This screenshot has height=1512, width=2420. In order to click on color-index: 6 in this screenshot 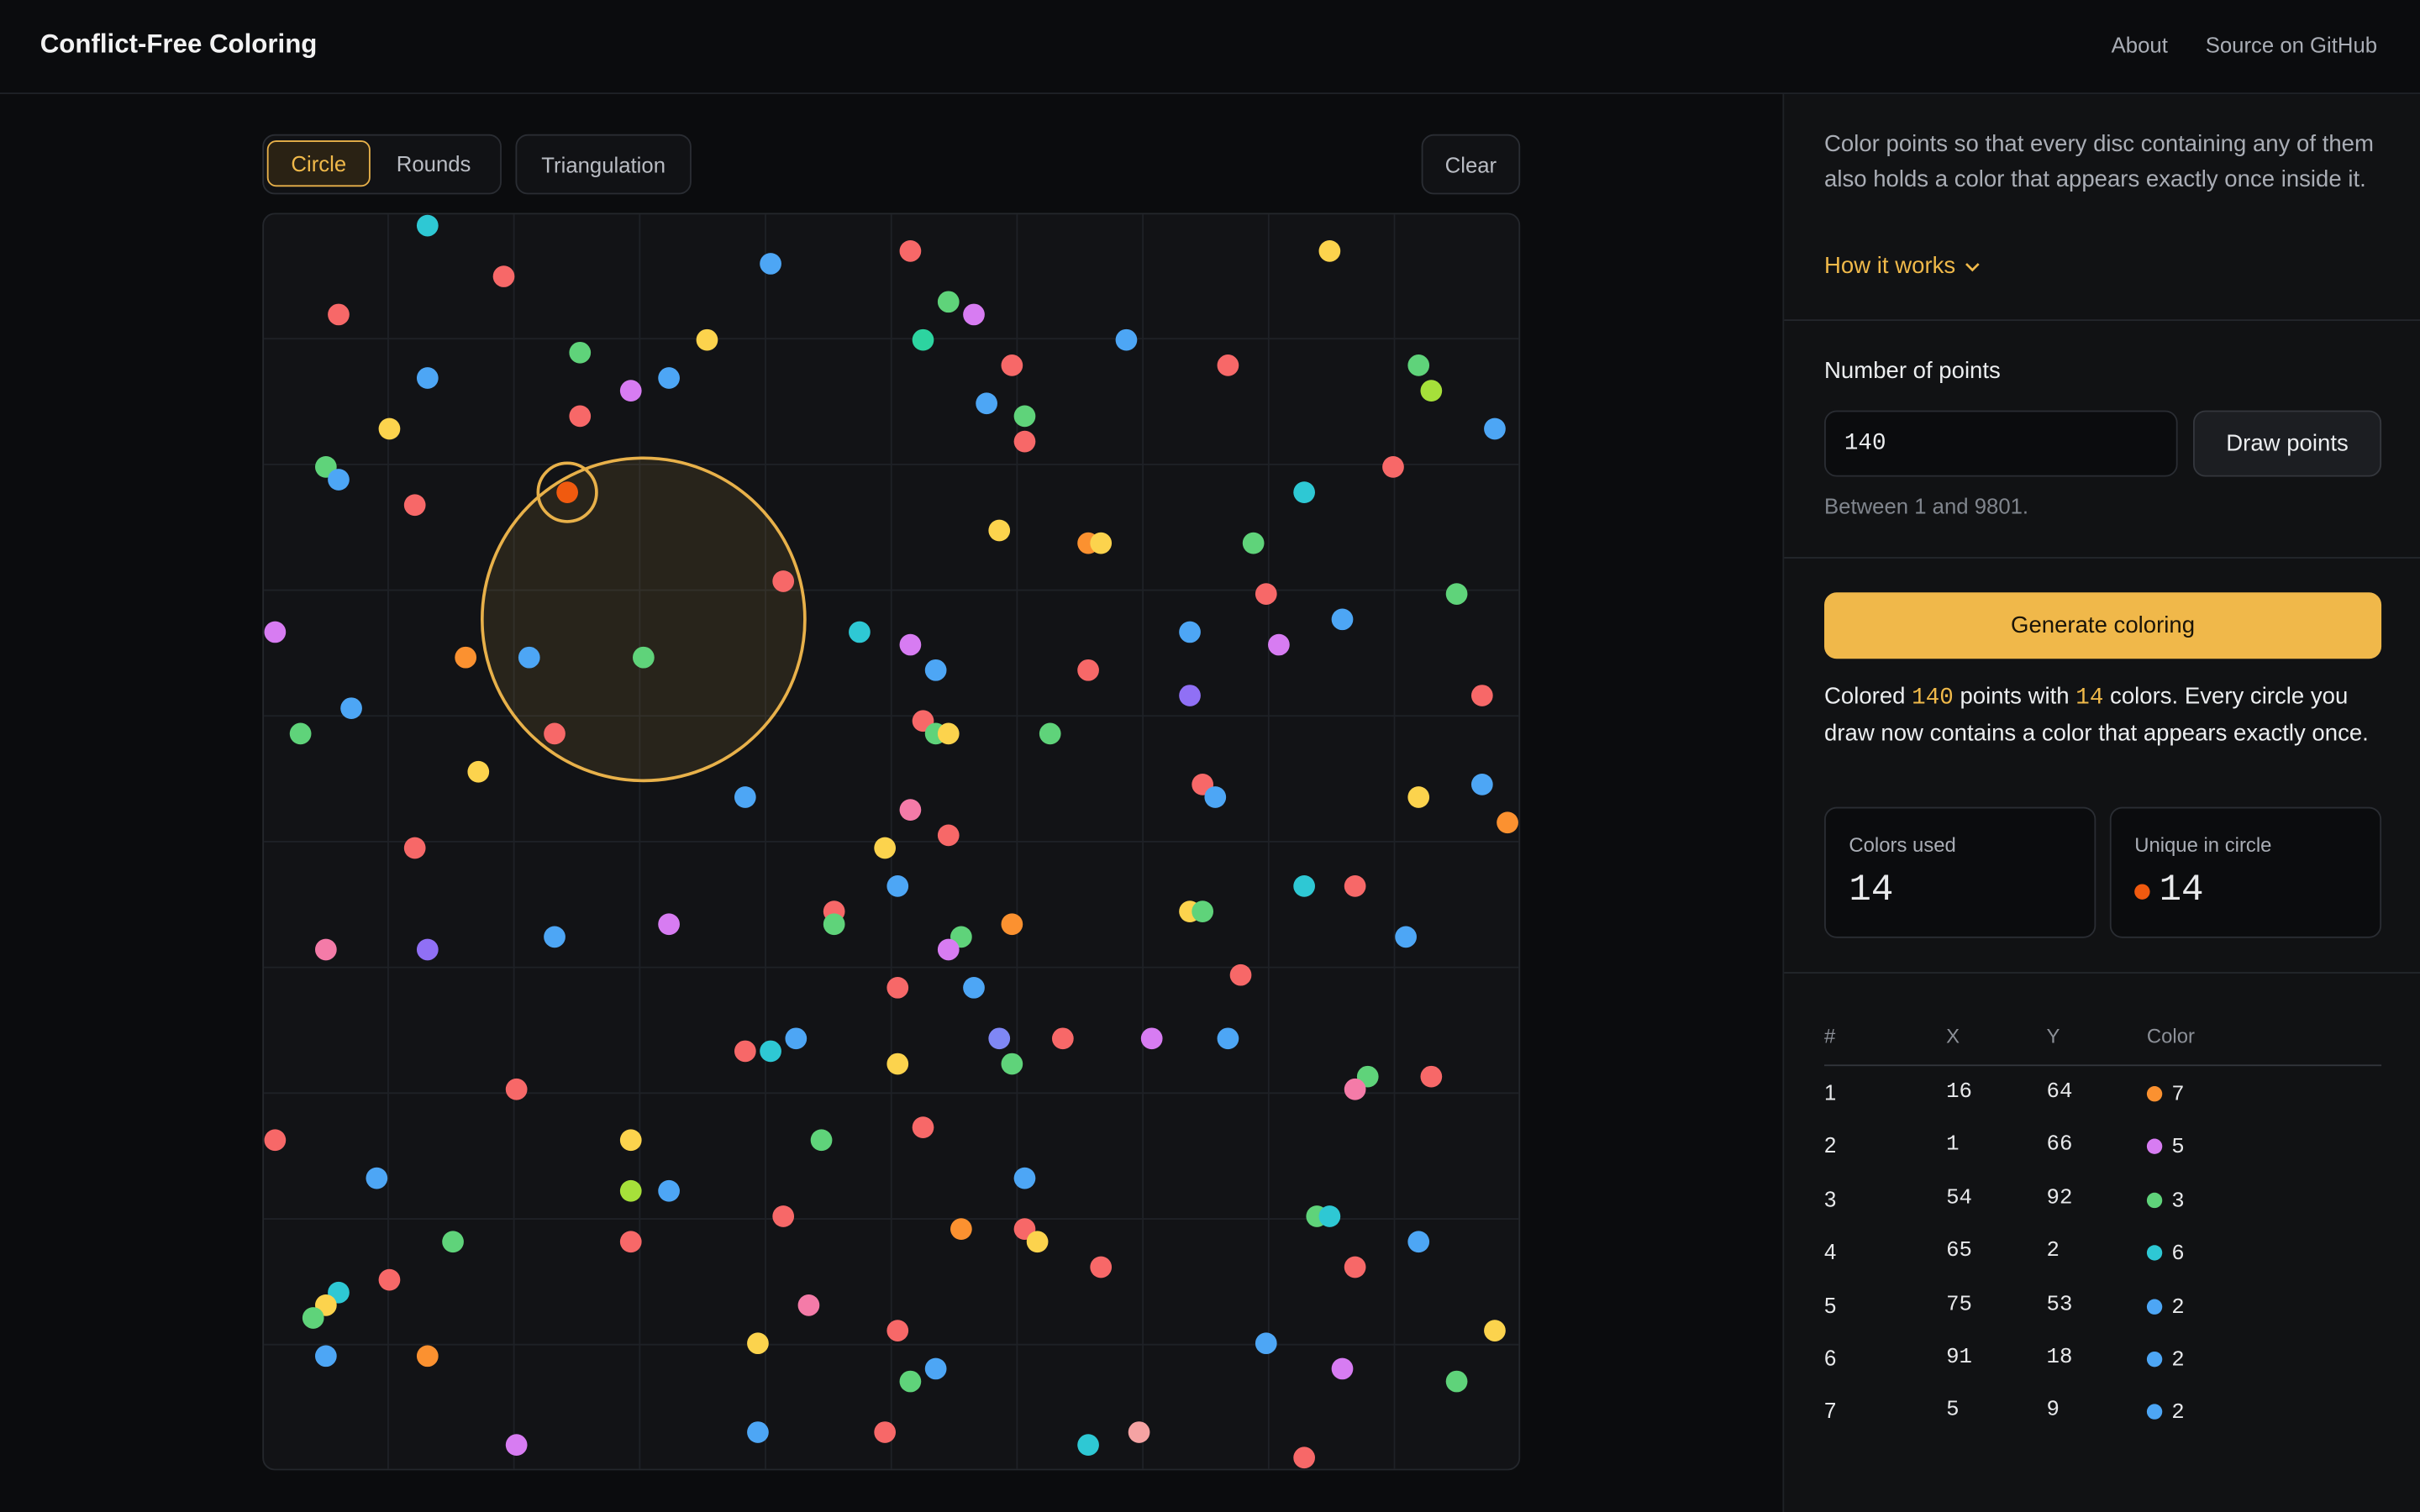, I will do `click(2178, 1255)`.